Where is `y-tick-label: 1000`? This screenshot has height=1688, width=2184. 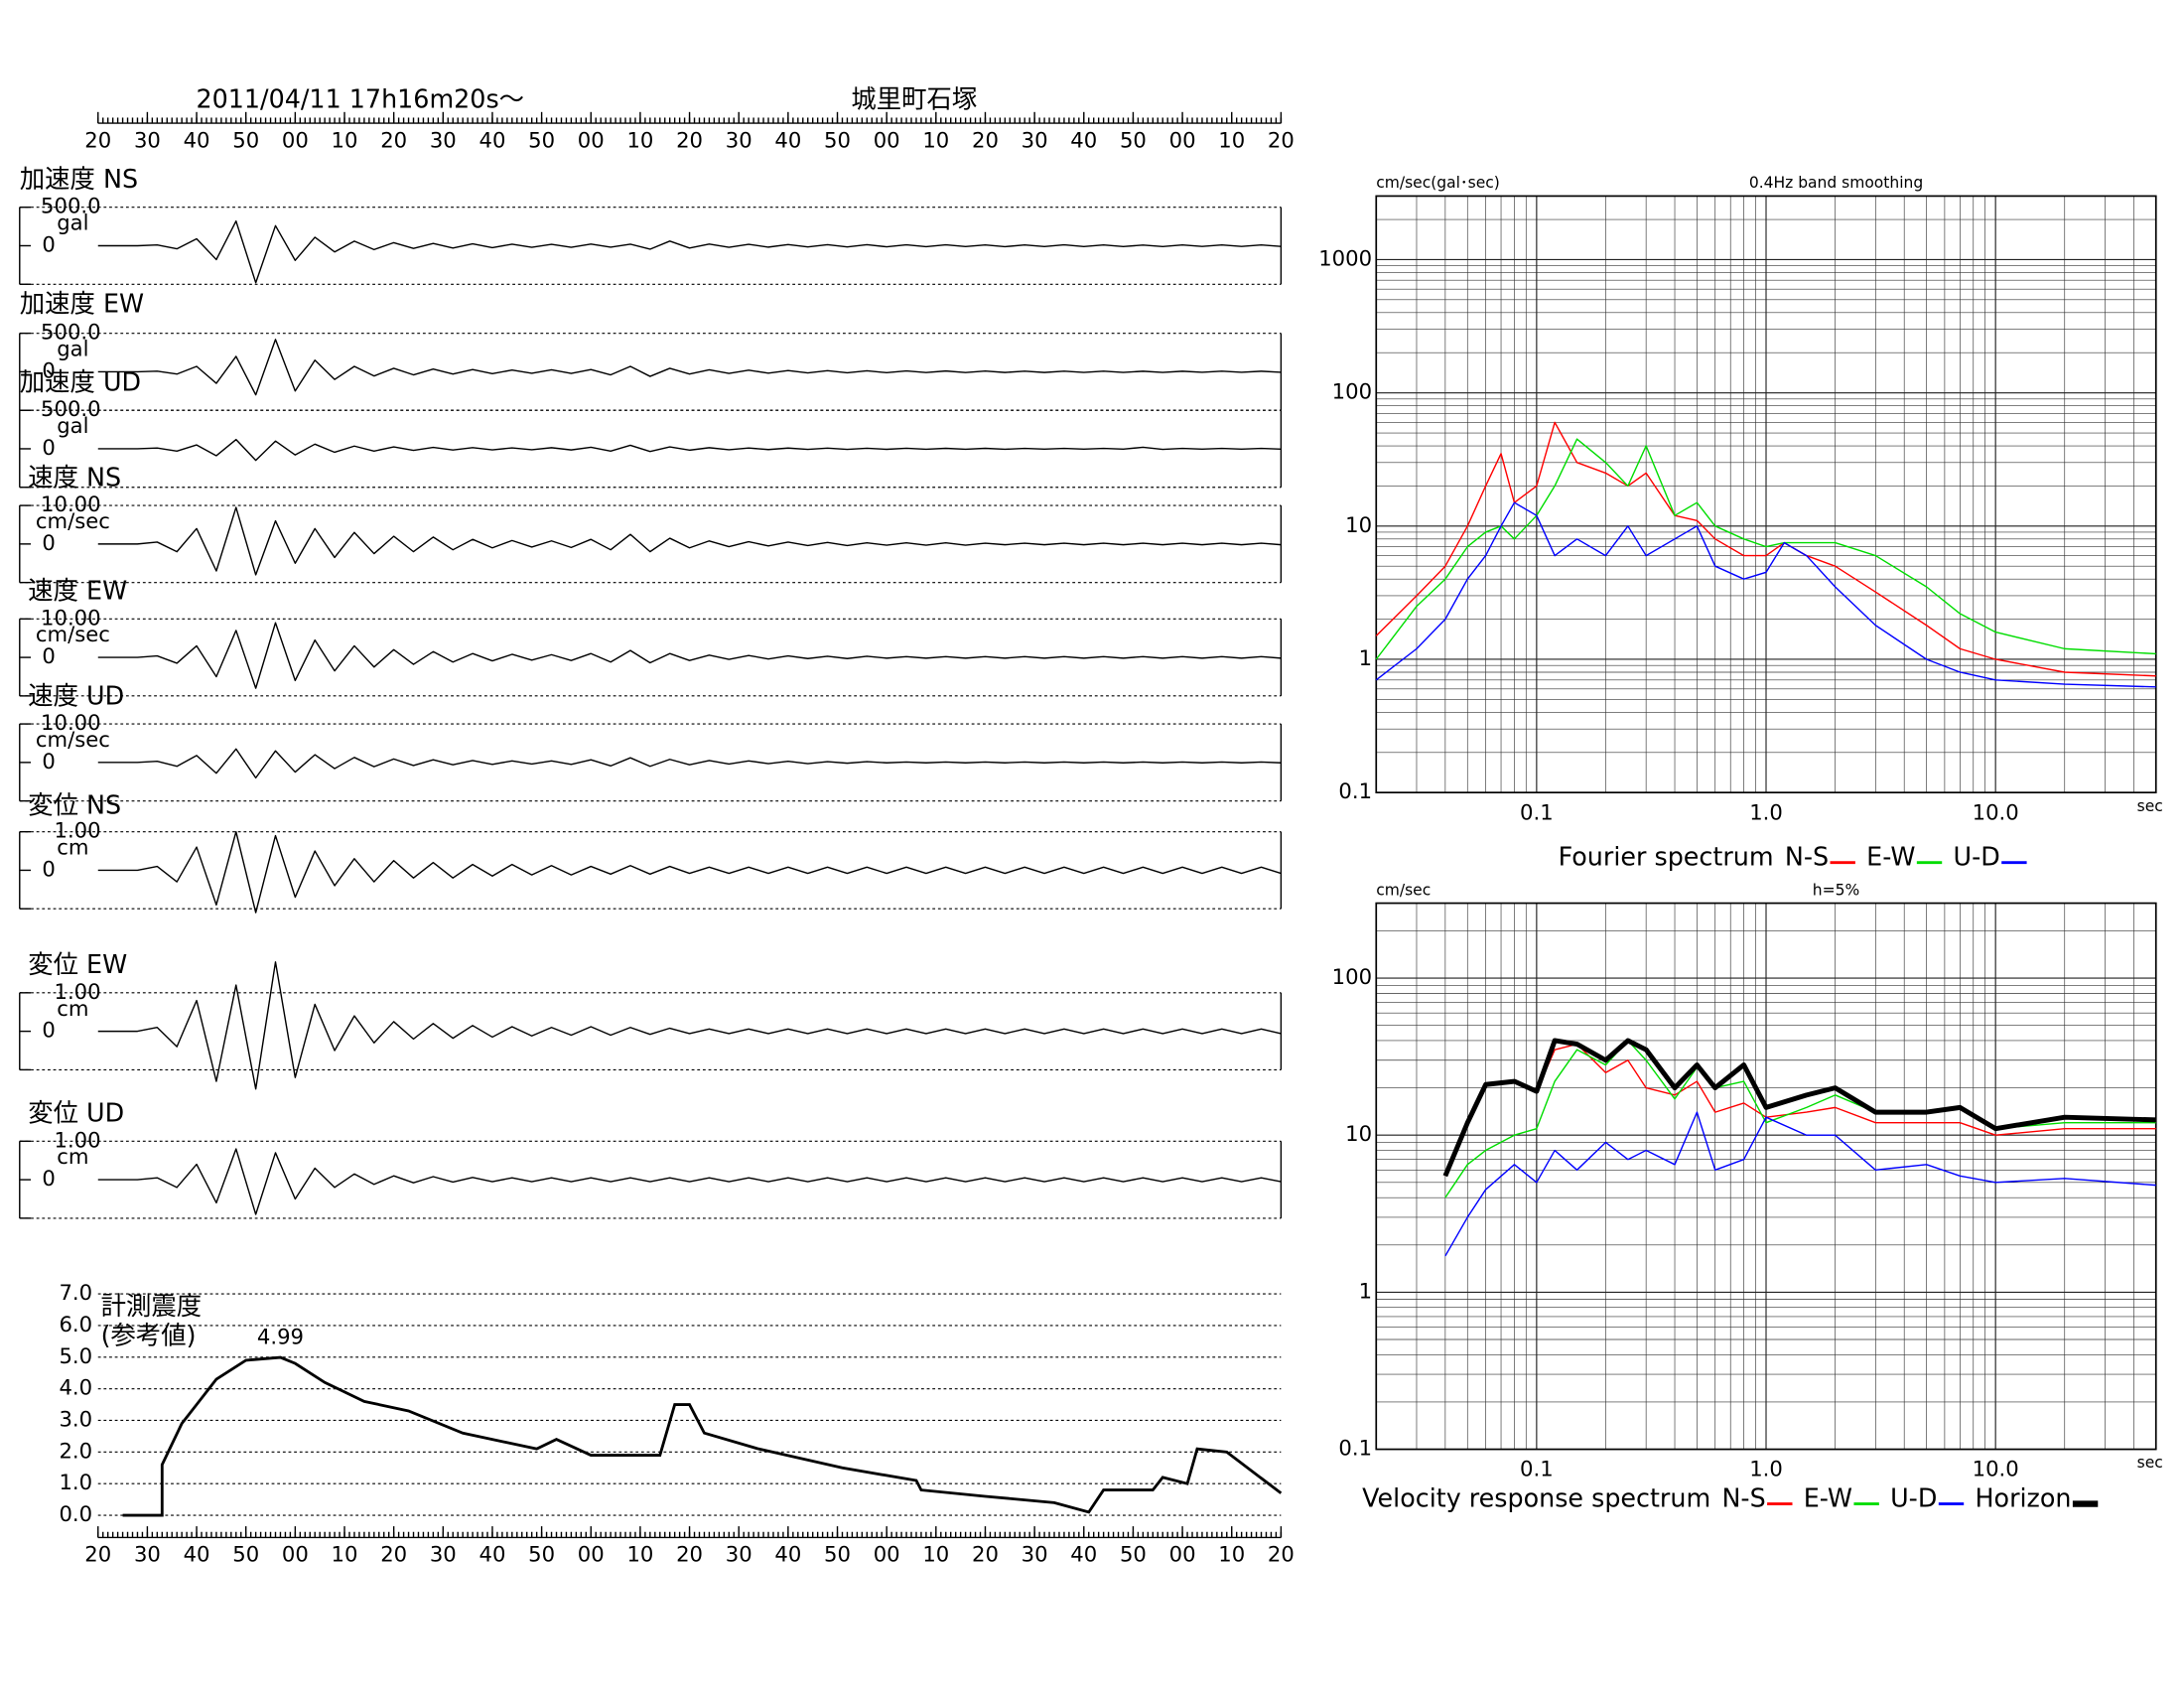 y-tick-label: 1000 is located at coordinates (1345, 257).